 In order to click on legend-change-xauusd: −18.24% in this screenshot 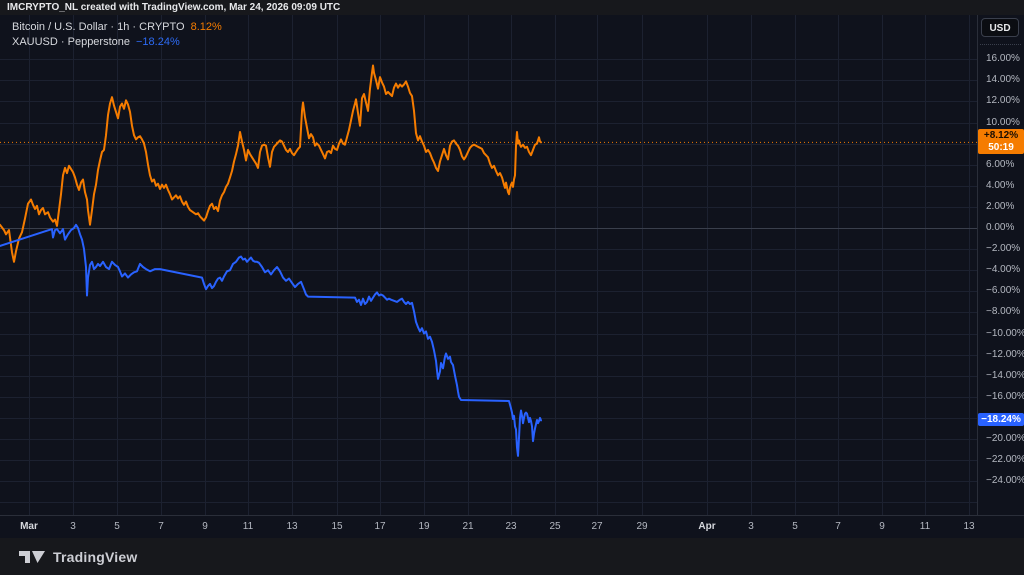, I will do `click(158, 42)`.